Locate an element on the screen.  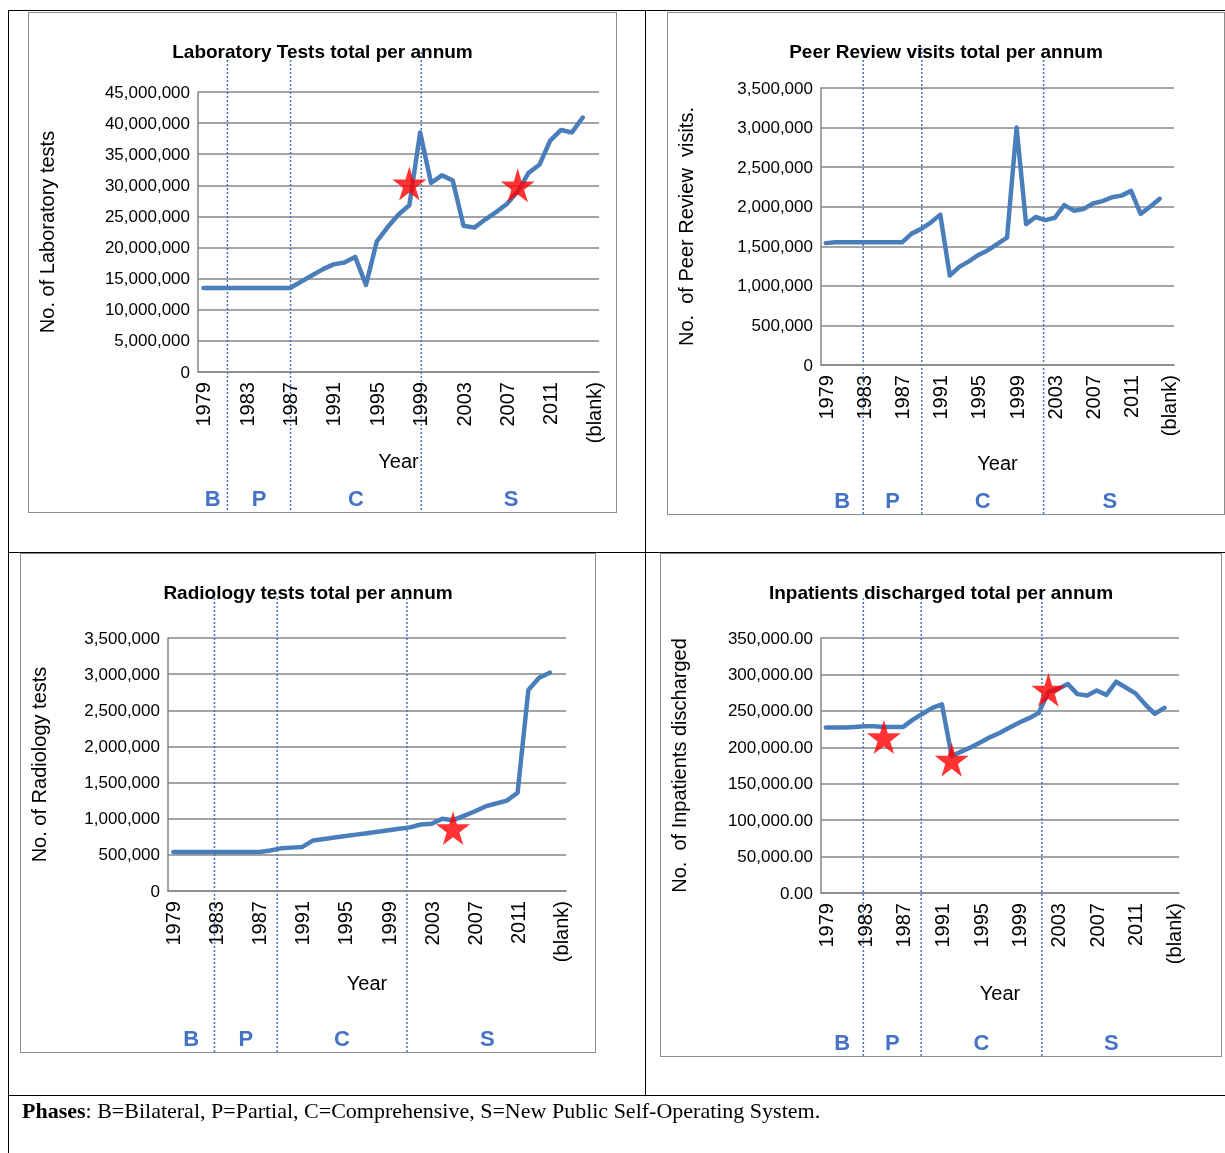
chart-title: Laboratory Tests total per annum is located at coordinates (322, 51).